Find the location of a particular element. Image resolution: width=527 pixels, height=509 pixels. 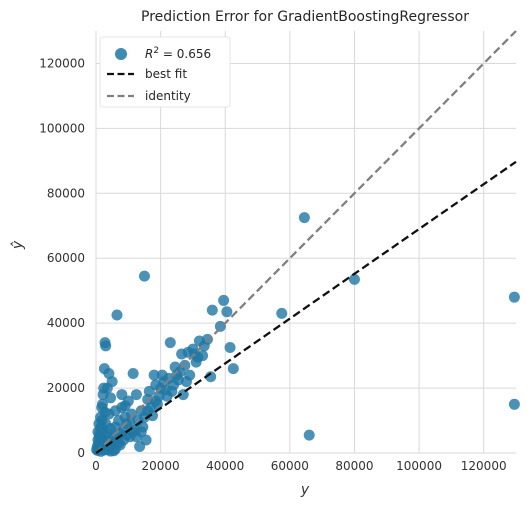

legend-r2-value: = 0.656 is located at coordinates (185, 54).